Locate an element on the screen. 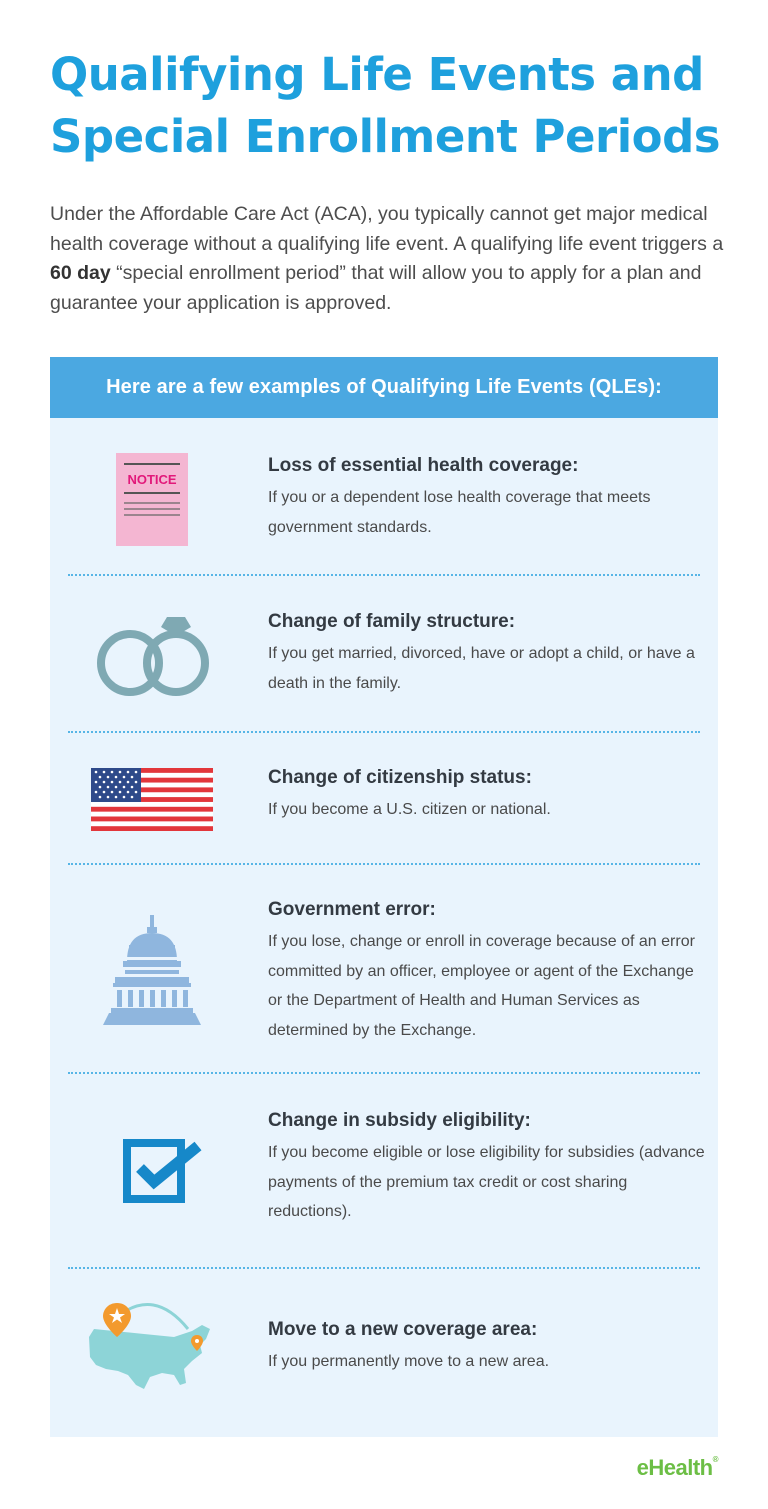  ehealth-logo: eHealth® is located at coordinates (677, 1467).